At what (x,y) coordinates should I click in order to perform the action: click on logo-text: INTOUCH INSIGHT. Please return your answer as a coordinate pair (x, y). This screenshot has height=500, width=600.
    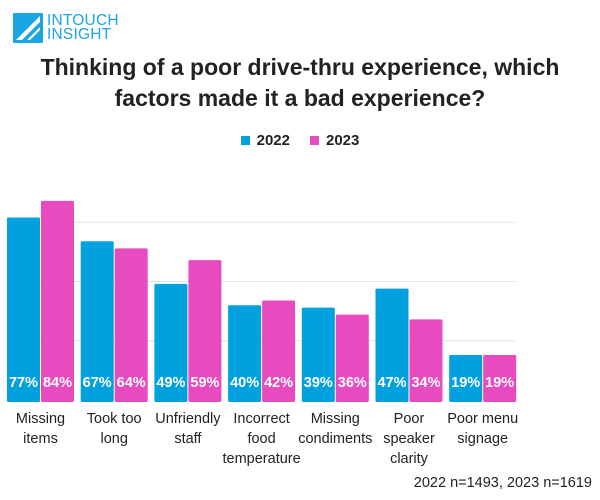
    Looking at the image, I should click on (83, 27).